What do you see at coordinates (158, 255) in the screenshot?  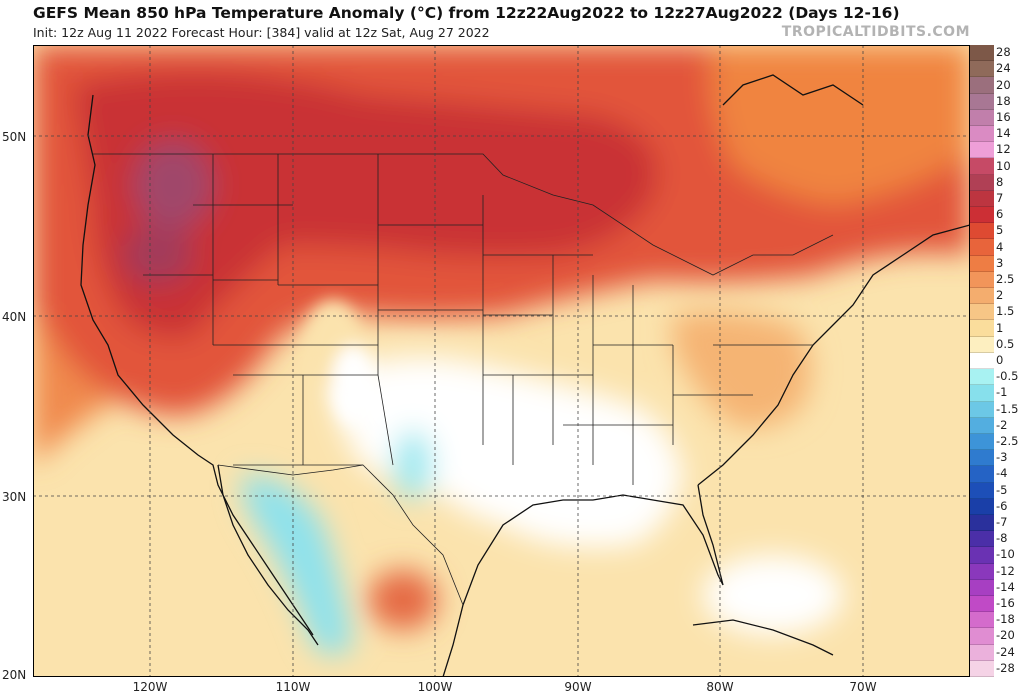 I see `anomaly-hotspot-south` at bounding box center [158, 255].